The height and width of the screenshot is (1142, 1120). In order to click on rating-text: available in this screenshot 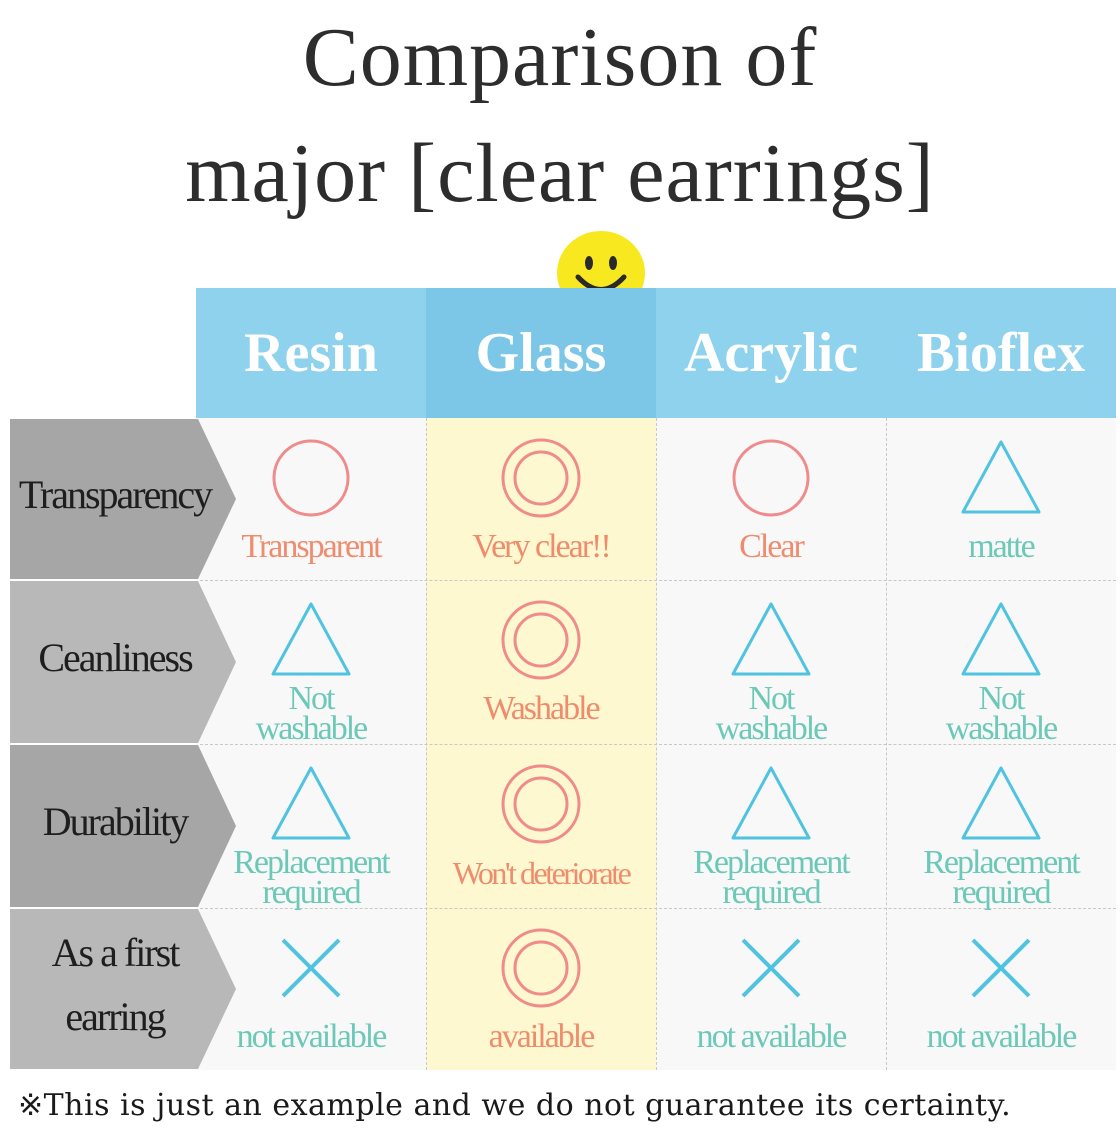, I will do `click(542, 1036)`.